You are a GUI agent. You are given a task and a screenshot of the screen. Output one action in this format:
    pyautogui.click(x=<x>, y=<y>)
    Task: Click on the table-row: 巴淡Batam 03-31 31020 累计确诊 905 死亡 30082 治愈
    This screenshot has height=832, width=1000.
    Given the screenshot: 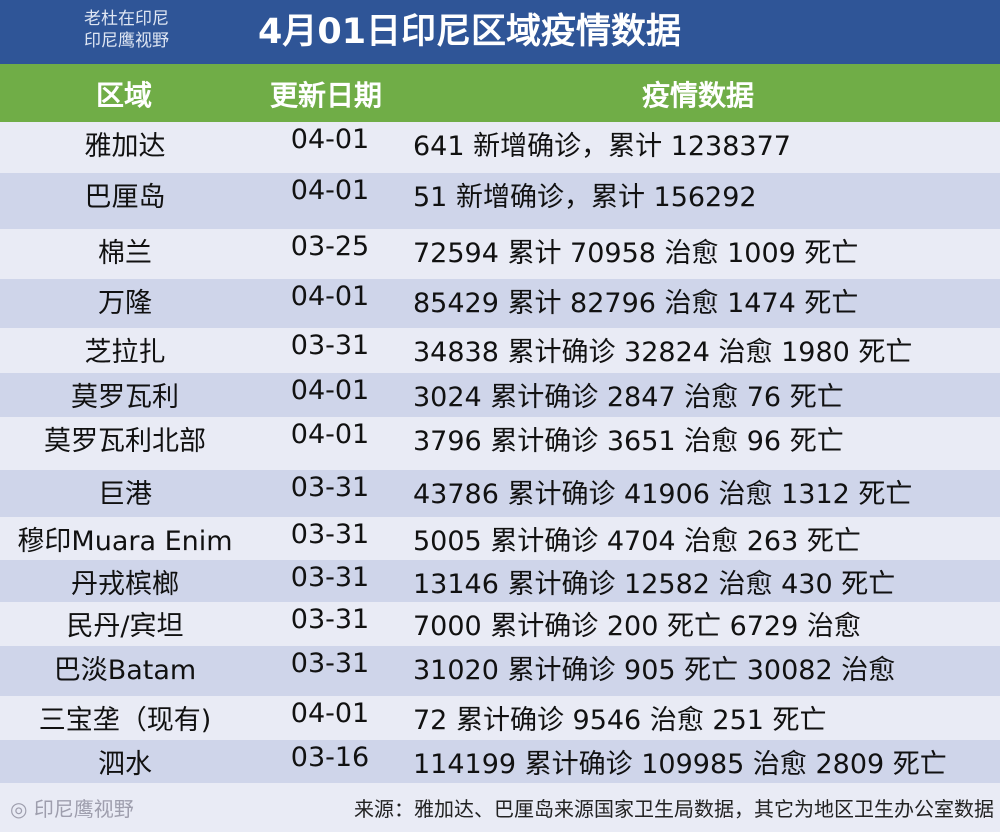 What is the action you would take?
    pyautogui.click(x=500, y=671)
    